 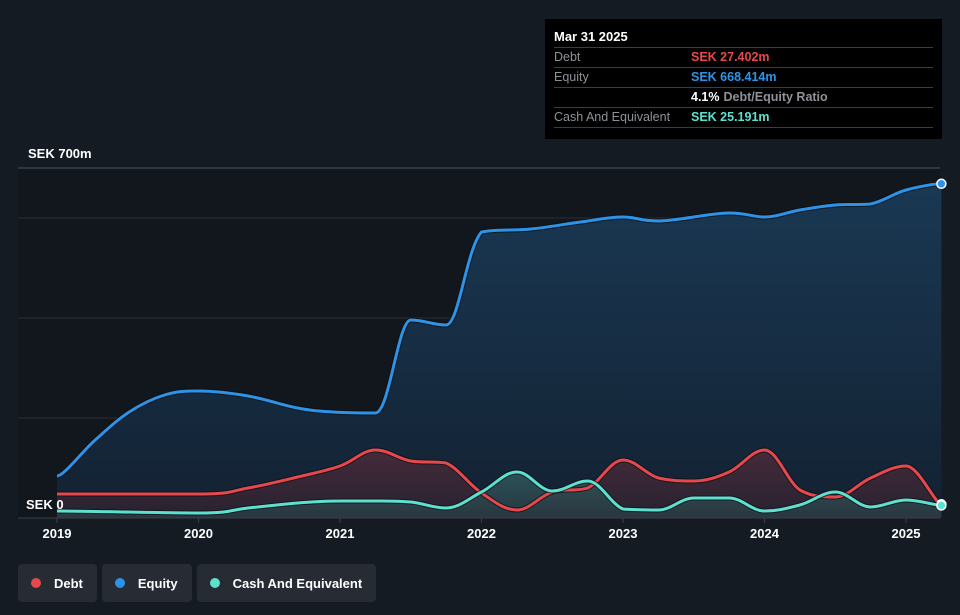 What do you see at coordinates (623, 533) in the screenshot?
I see `x-tick-label: 2023` at bounding box center [623, 533].